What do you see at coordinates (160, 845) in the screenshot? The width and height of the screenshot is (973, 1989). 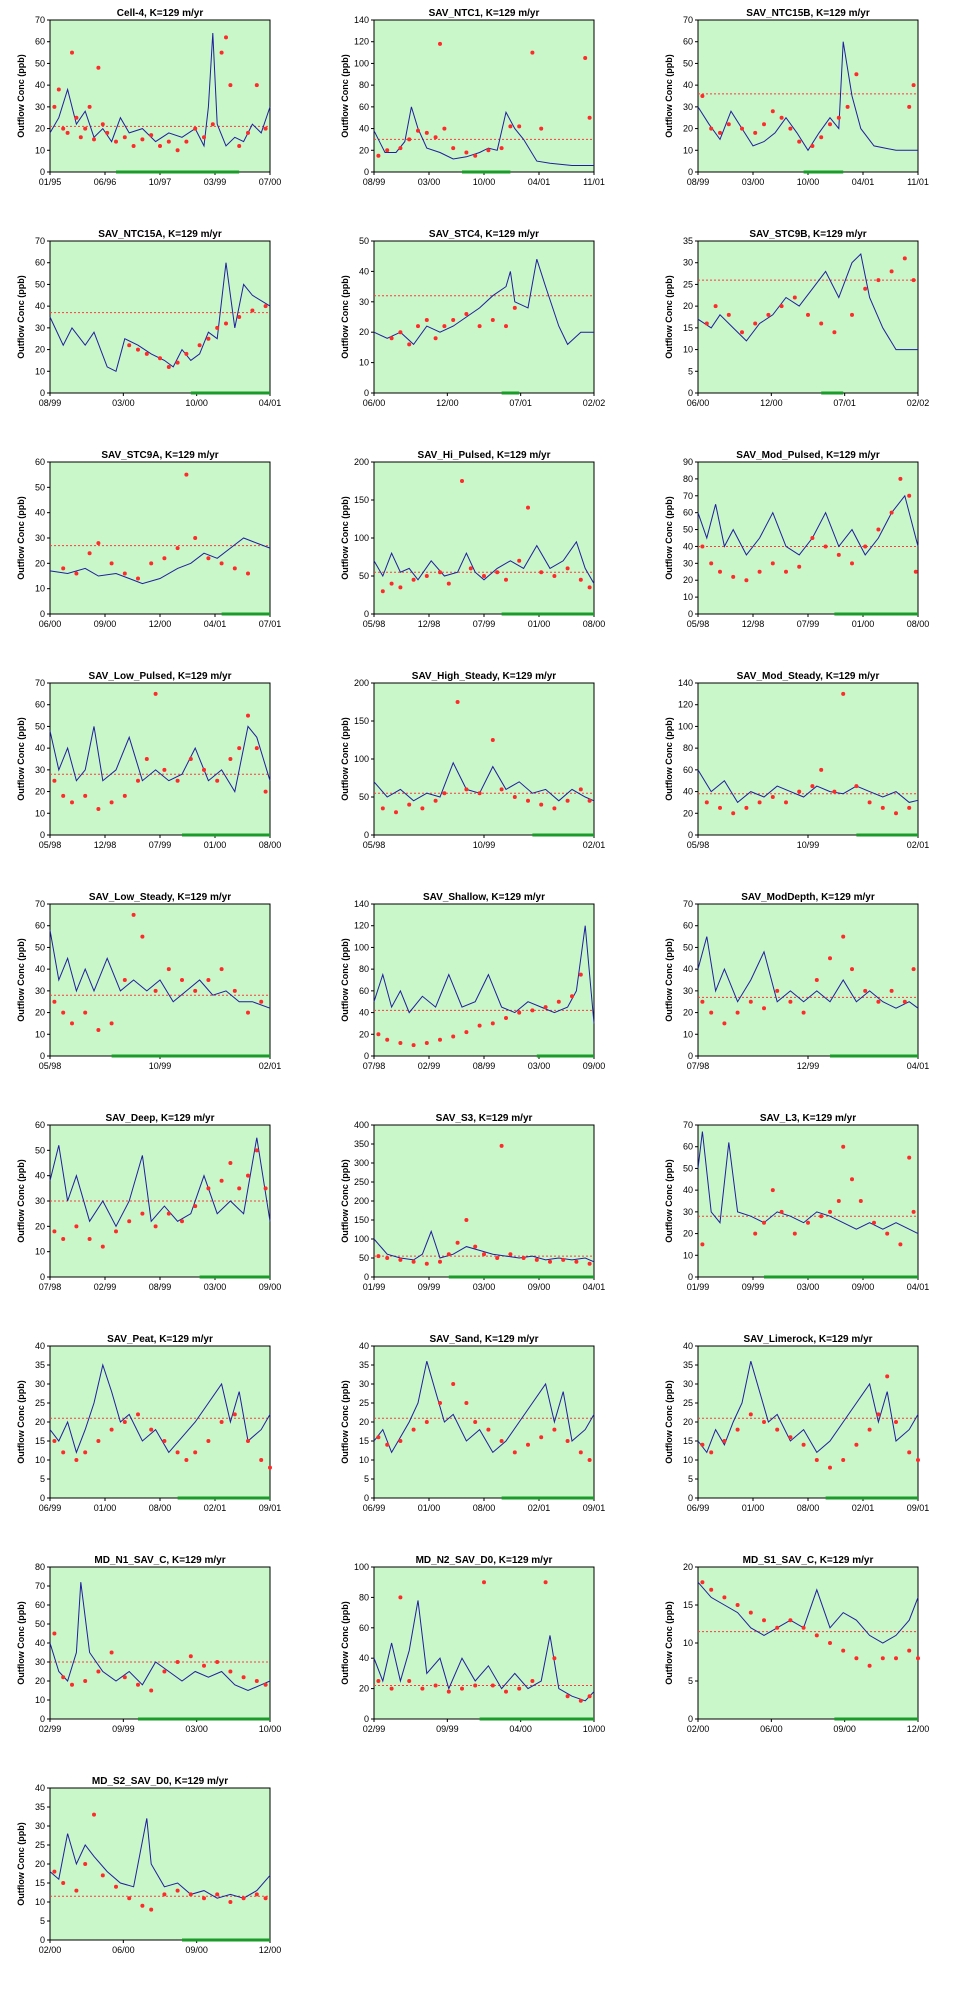 I see `x-tick-label: 07/99` at bounding box center [160, 845].